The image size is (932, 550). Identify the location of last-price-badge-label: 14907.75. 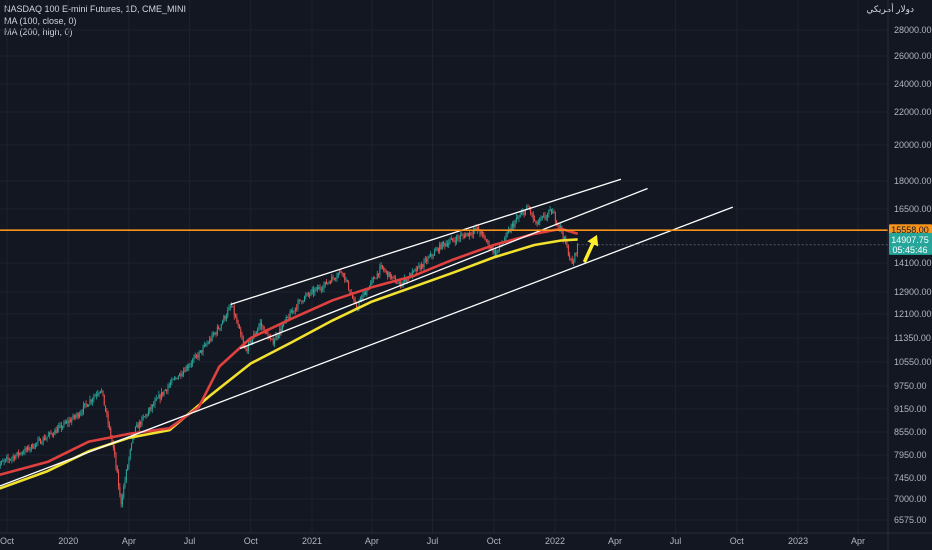
(910, 240).